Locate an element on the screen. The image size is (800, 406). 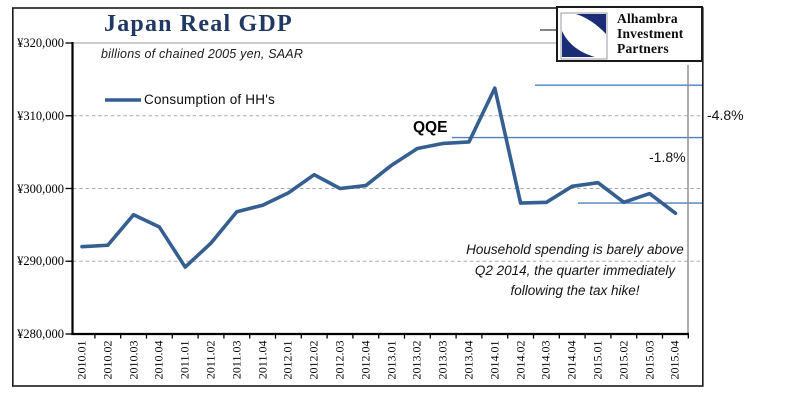
x-tick-label: 2014.03 is located at coordinates (545, 359).